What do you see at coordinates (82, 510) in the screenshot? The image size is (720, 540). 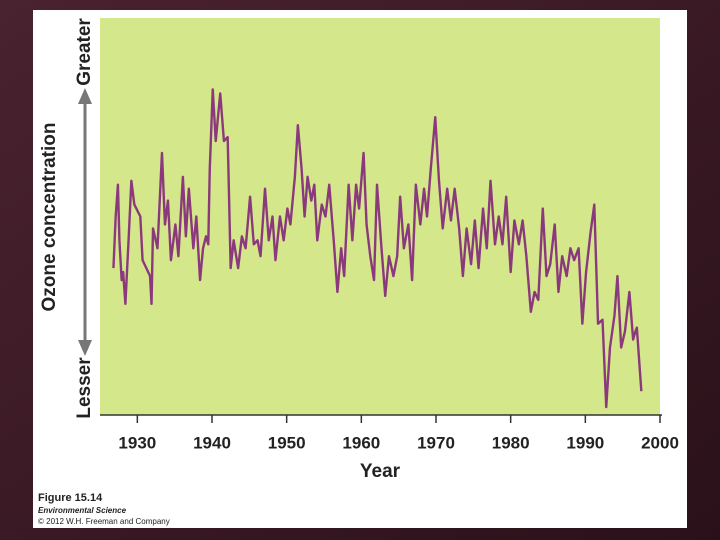 I see `caption-book: Environmental Science` at bounding box center [82, 510].